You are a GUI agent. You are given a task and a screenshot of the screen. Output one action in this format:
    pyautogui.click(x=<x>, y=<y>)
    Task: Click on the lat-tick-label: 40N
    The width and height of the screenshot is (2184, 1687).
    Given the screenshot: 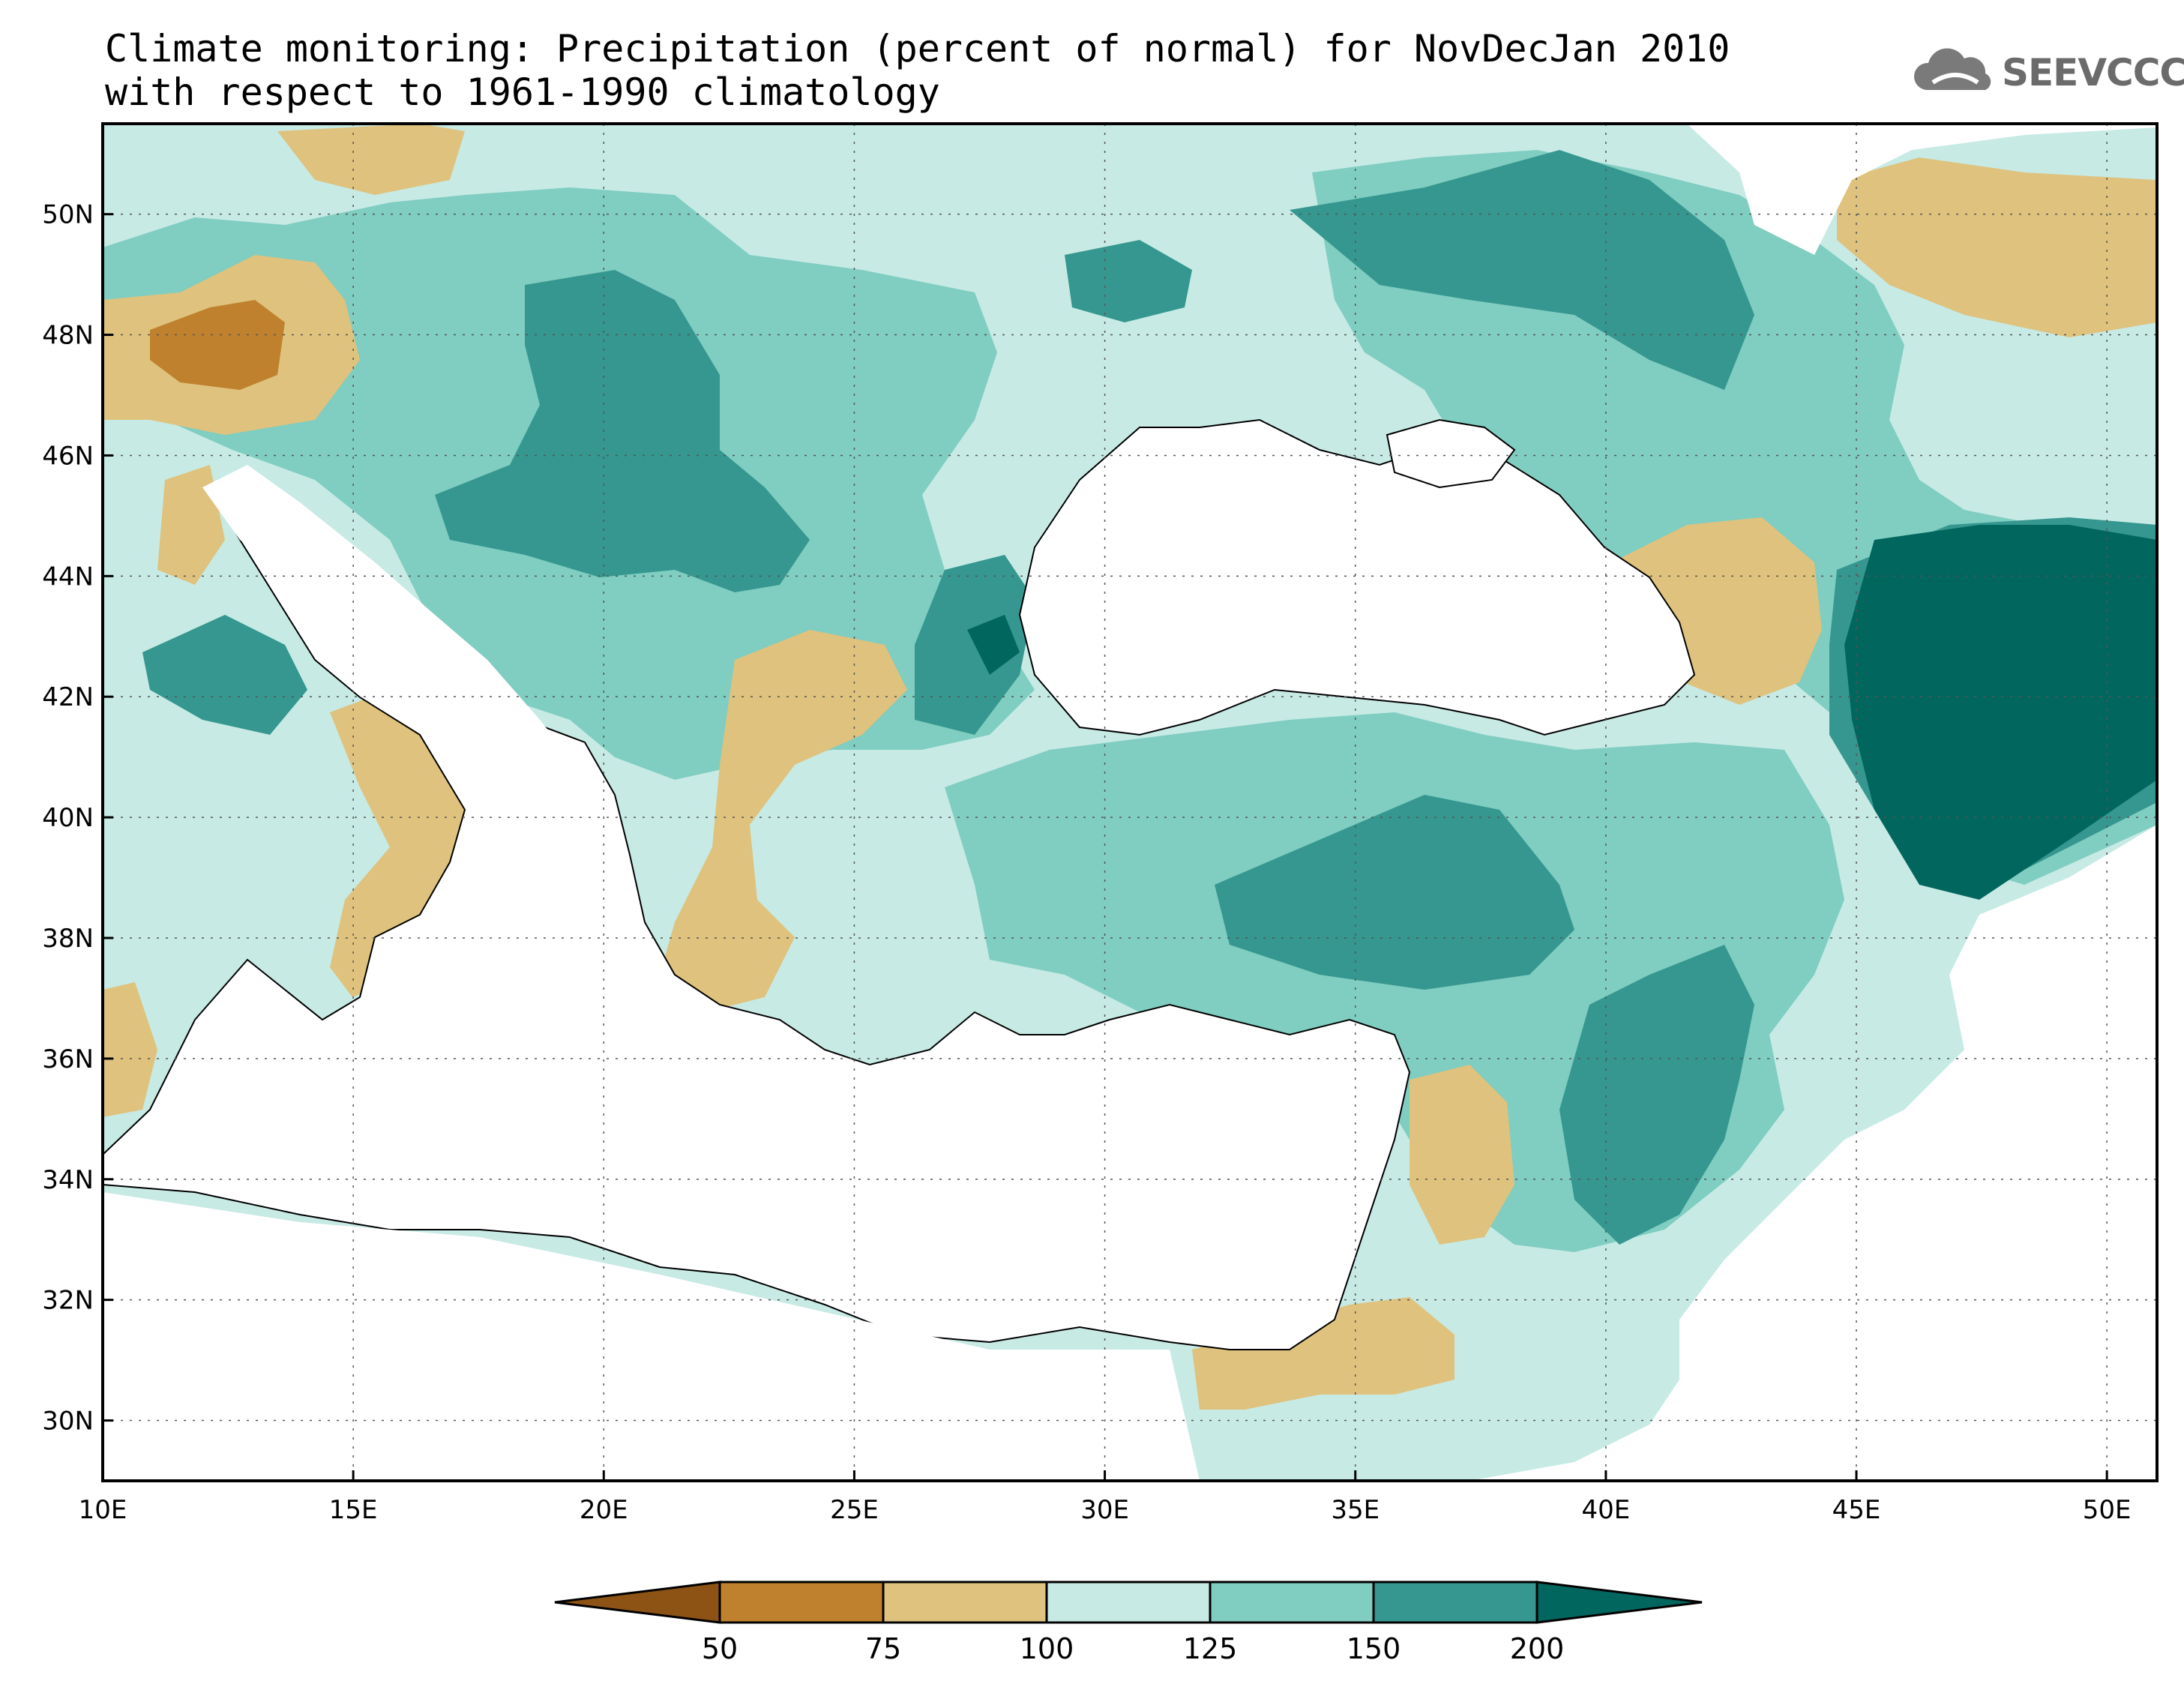 What is the action you would take?
    pyautogui.click(x=68, y=818)
    